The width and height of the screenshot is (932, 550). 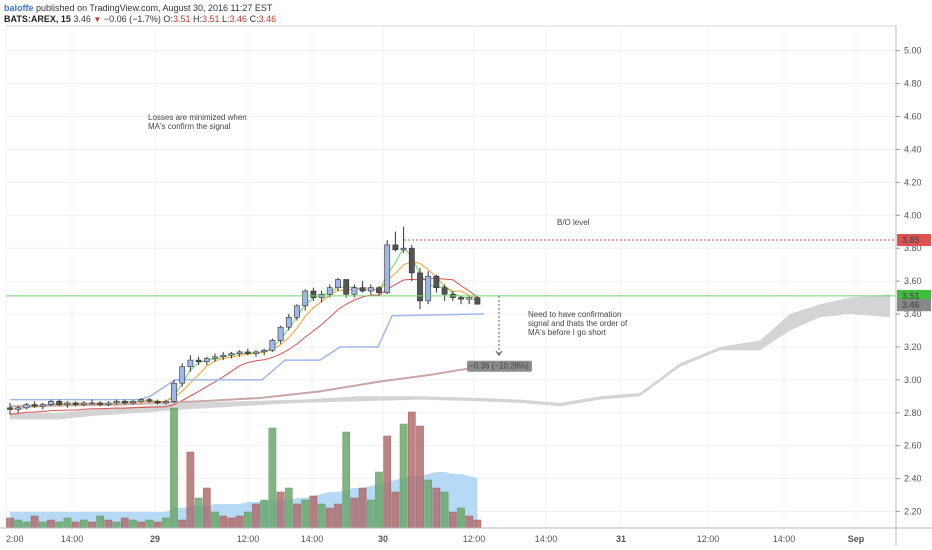 I want to click on blue-step-line, so click(x=247, y=357).